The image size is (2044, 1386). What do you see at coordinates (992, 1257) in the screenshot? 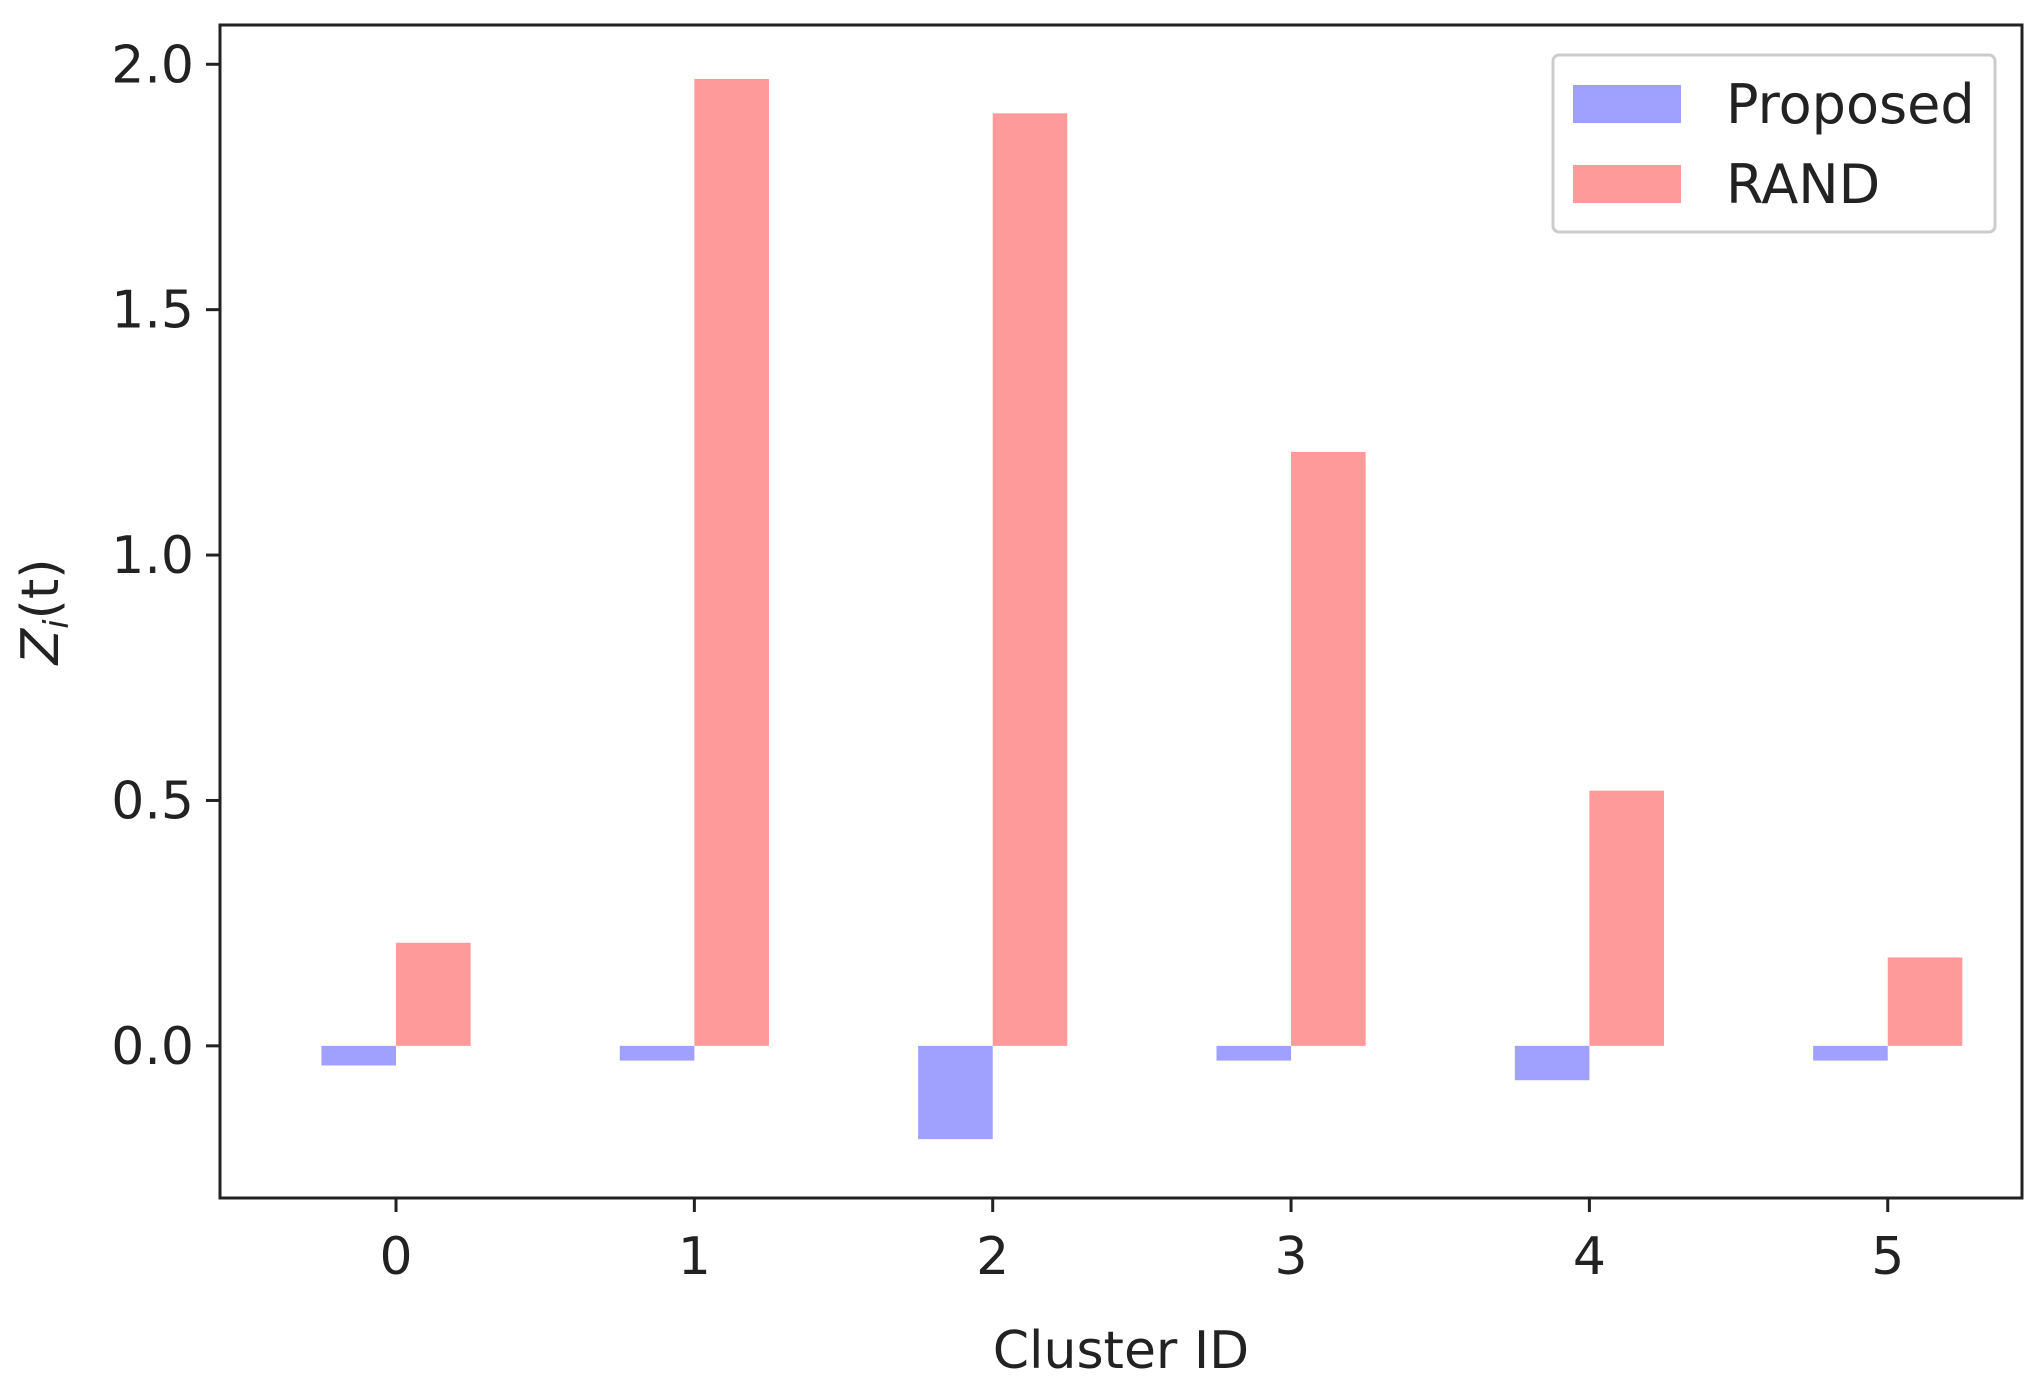
I see `x-tick-label-2: 2` at bounding box center [992, 1257].